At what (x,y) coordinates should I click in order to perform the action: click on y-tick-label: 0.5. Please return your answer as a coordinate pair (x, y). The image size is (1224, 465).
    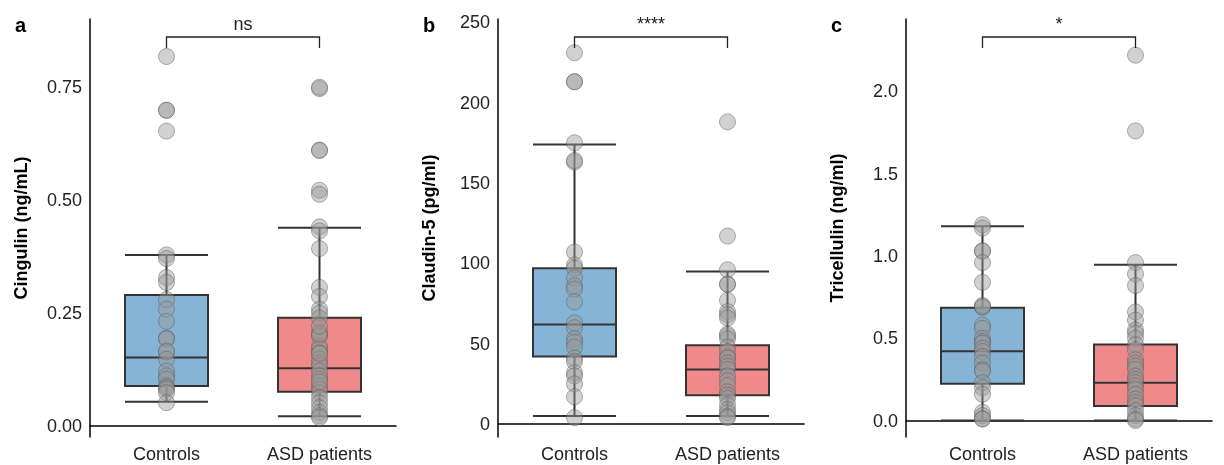
    Looking at the image, I should click on (885, 338).